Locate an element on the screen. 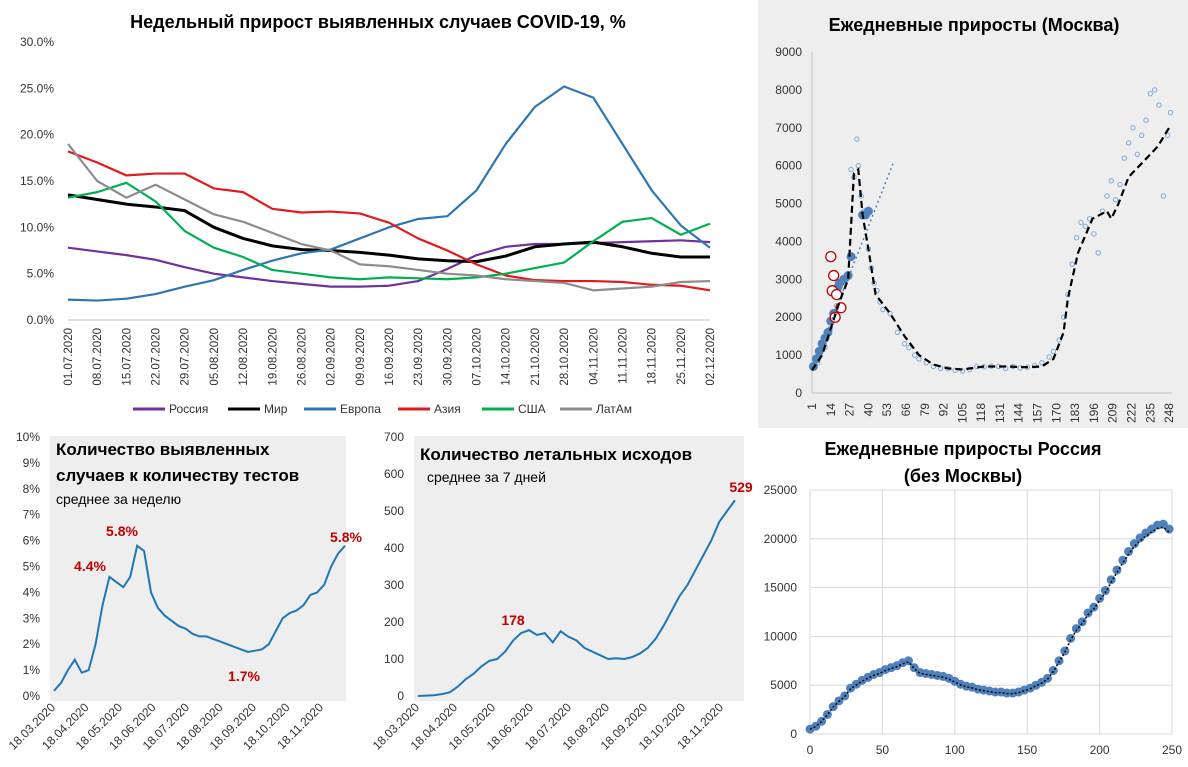 The image size is (1188, 767). x-tick-label: 08.07.2020 is located at coordinates (98, 357).